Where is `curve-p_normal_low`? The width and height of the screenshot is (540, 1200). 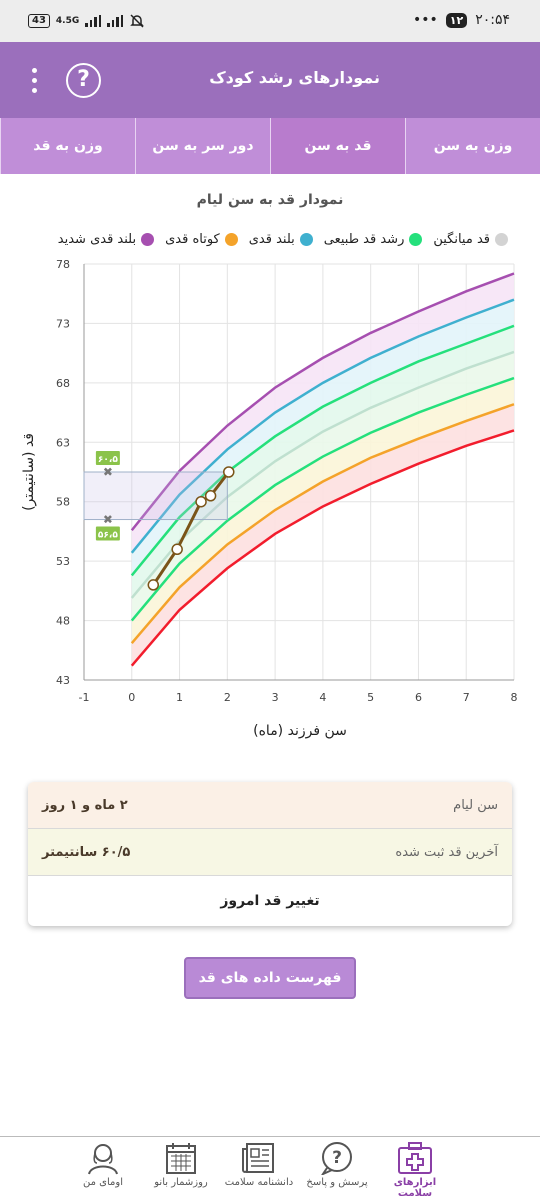 curve-p_normal_low is located at coordinates (322, 499).